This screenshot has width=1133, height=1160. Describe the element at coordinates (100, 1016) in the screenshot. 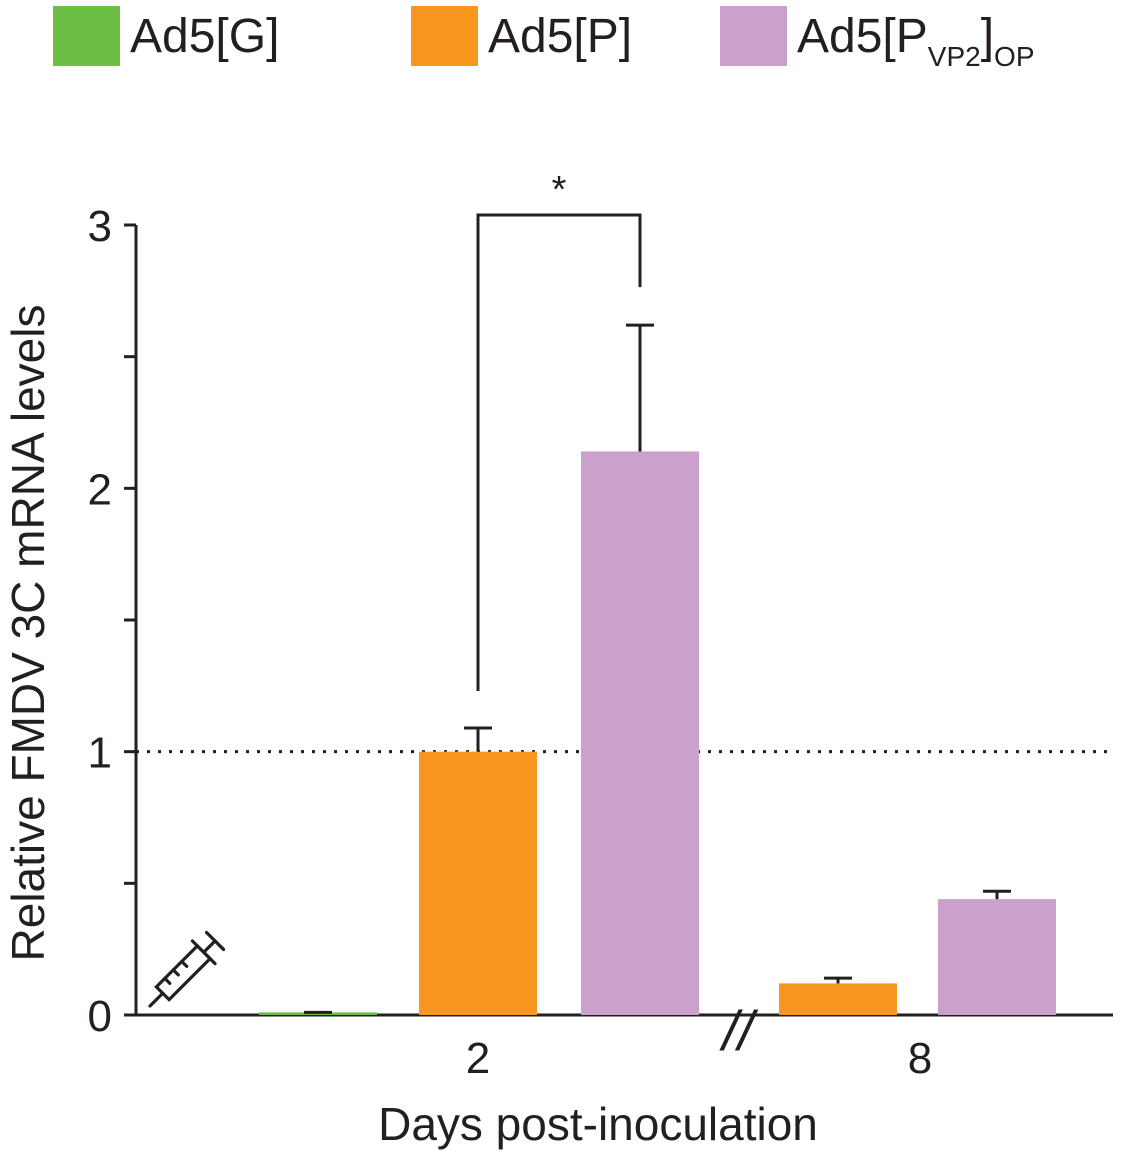

I see `y-tick-label: 0` at that location.